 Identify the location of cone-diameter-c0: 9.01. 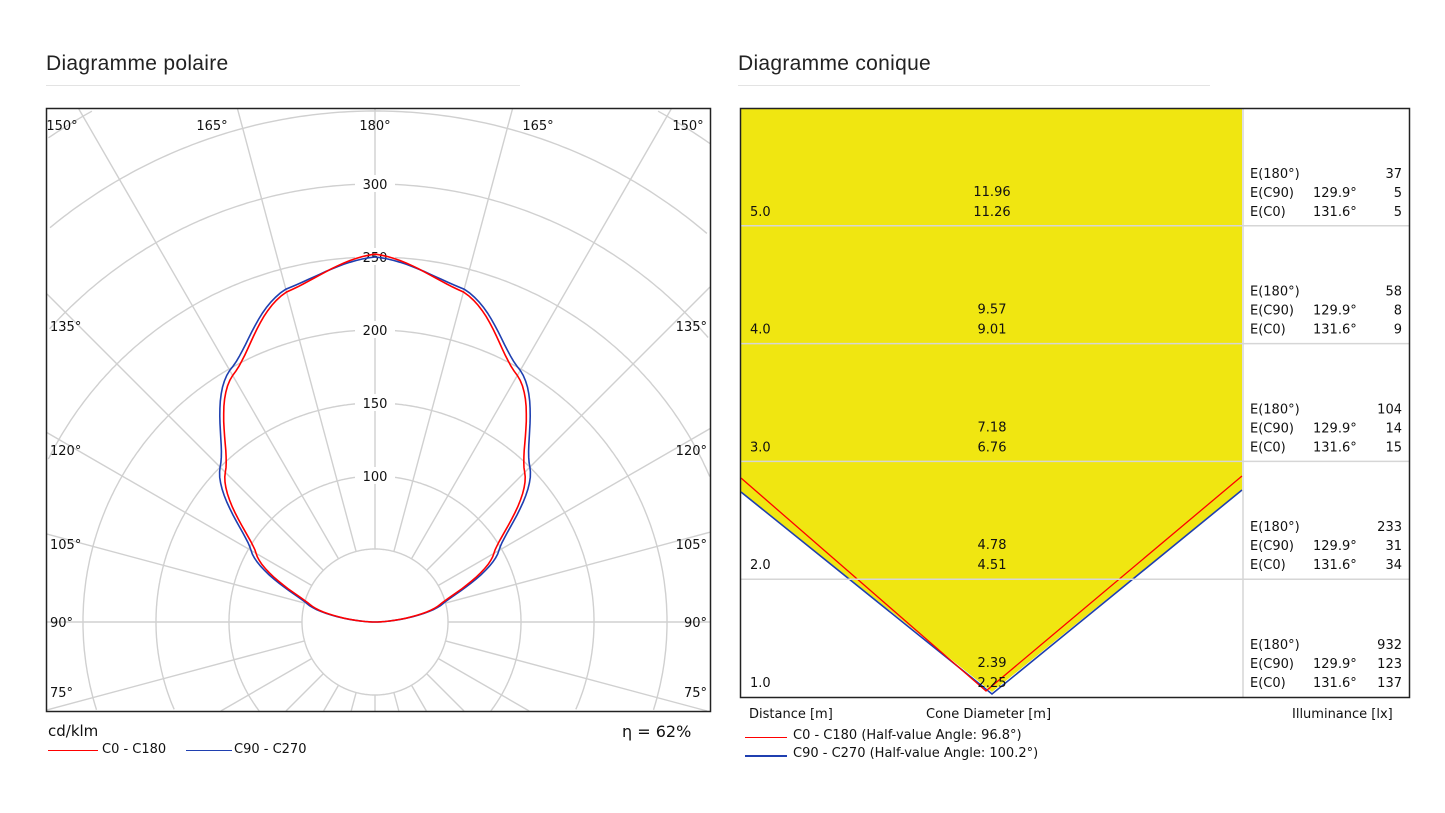
(992, 330).